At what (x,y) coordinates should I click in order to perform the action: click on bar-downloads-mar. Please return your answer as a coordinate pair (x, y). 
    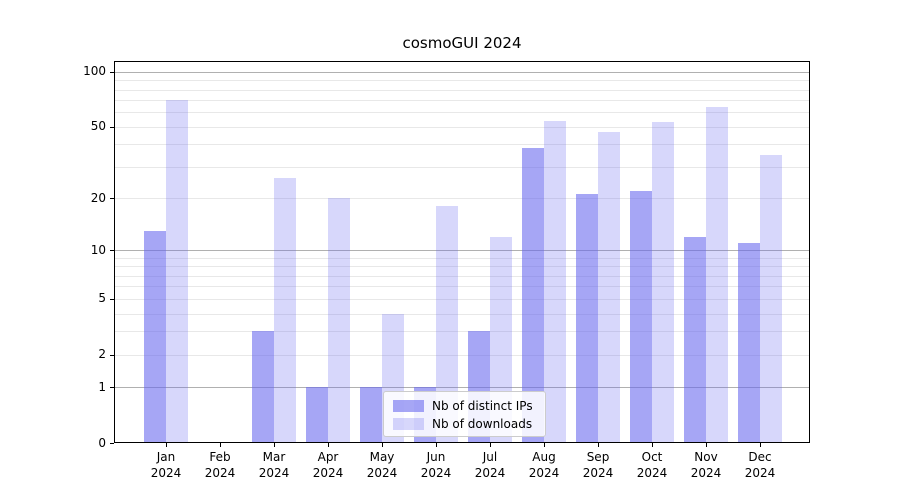
    Looking at the image, I should click on (285, 310).